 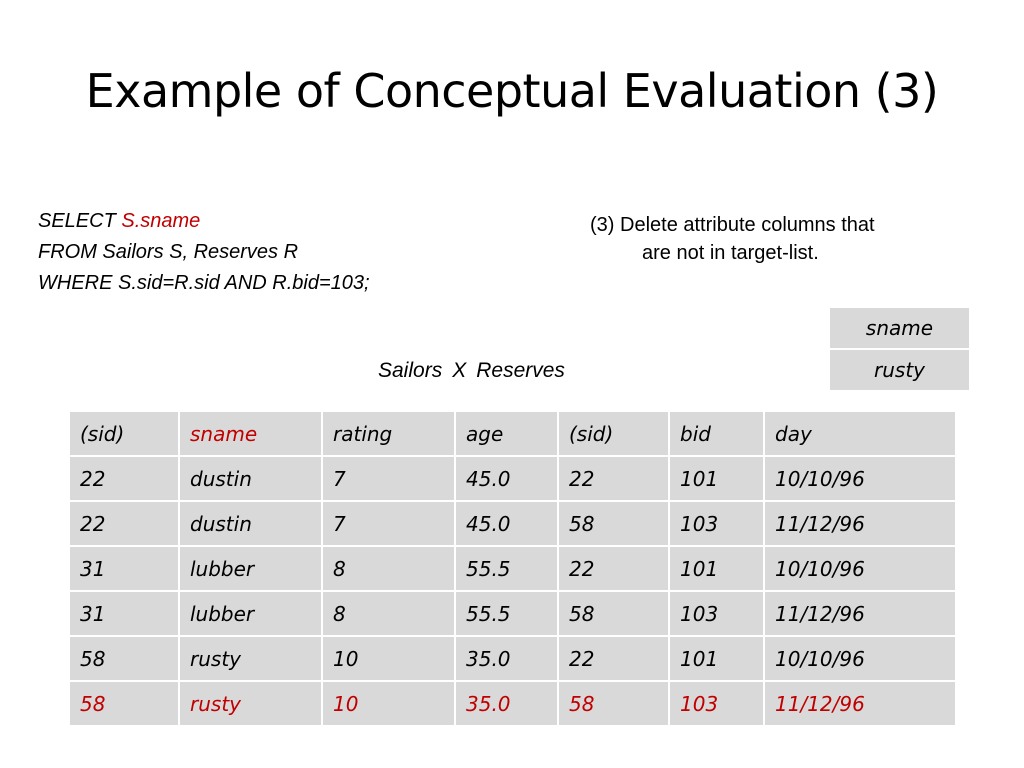 I want to click on sql-from-line: FROM Sailors S, Reserves R, so click(x=168, y=252).